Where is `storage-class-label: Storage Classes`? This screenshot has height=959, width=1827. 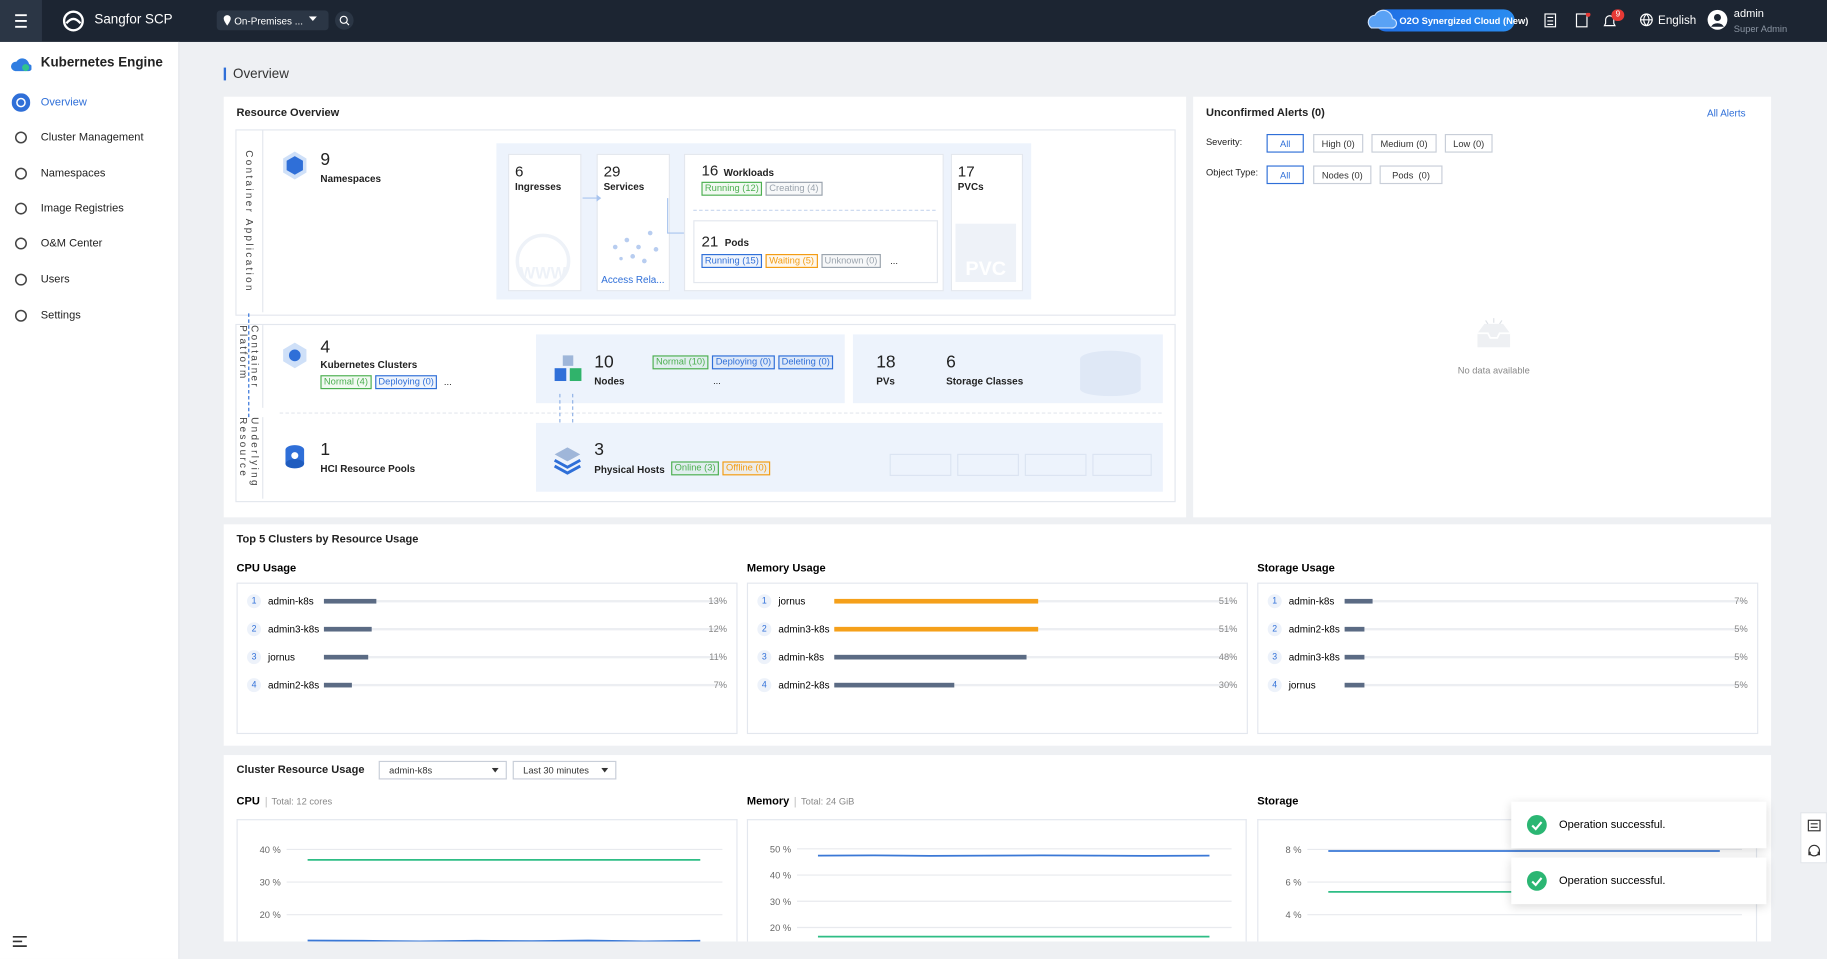 storage-class-label: Storage Classes is located at coordinates (985, 381).